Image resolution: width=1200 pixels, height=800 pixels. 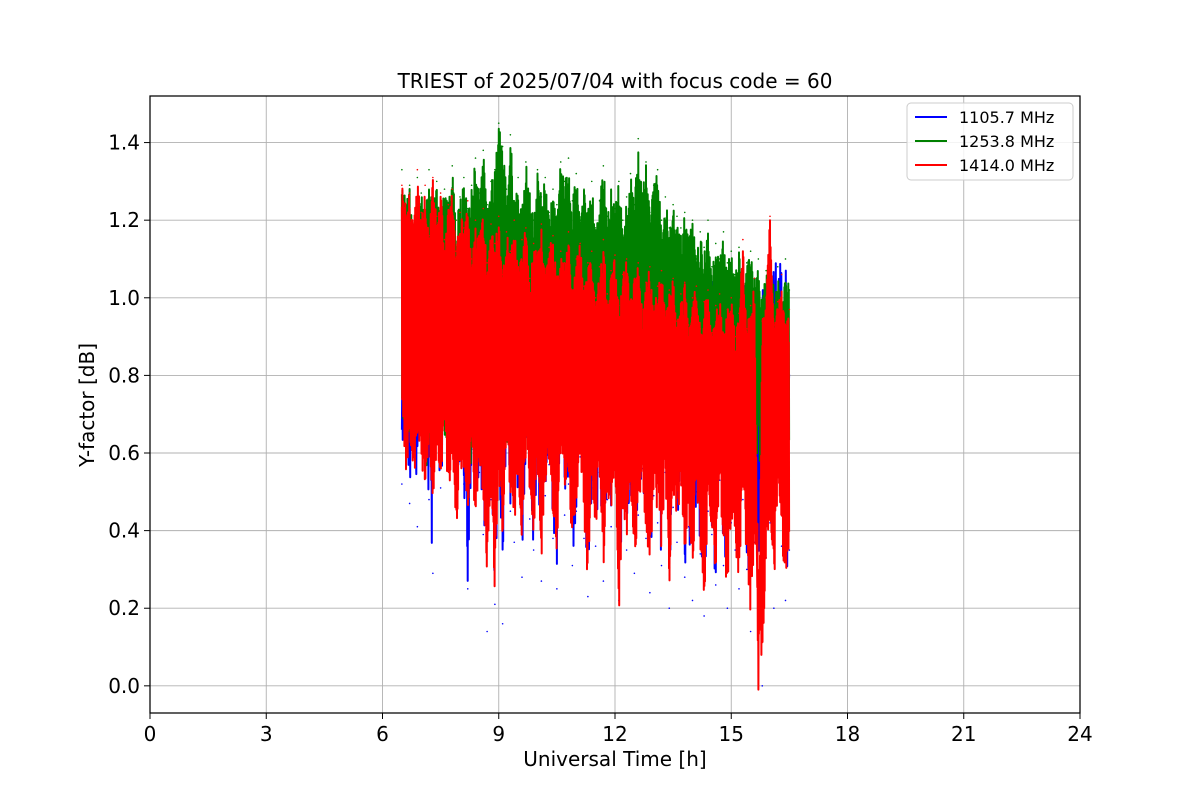 What do you see at coordinates (731, 734) in the screenshot?
I see `x-tick-label: 15` at bounding box center [731, 734].